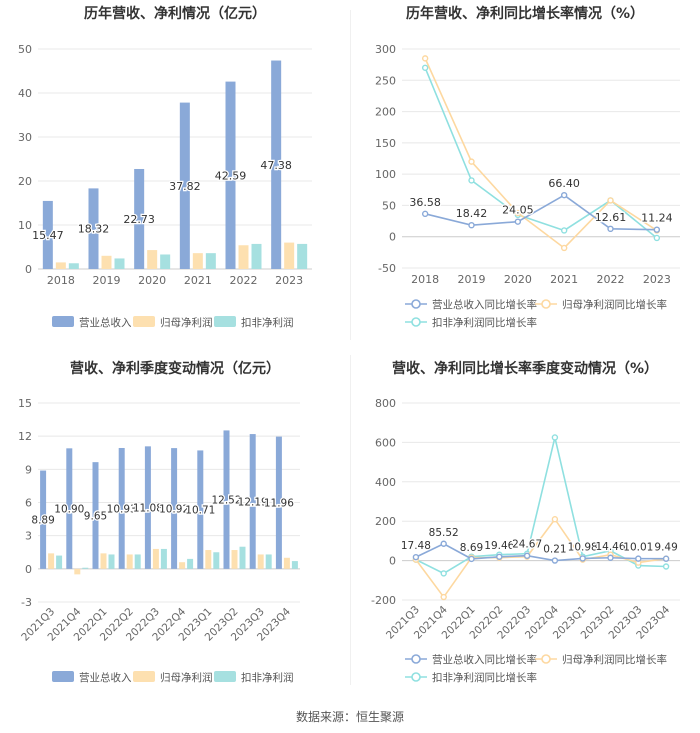  What do you see at coordinates (122, 509) in the screenshot?
I see `data-label: 10.93` at bounding box center [122, 509].